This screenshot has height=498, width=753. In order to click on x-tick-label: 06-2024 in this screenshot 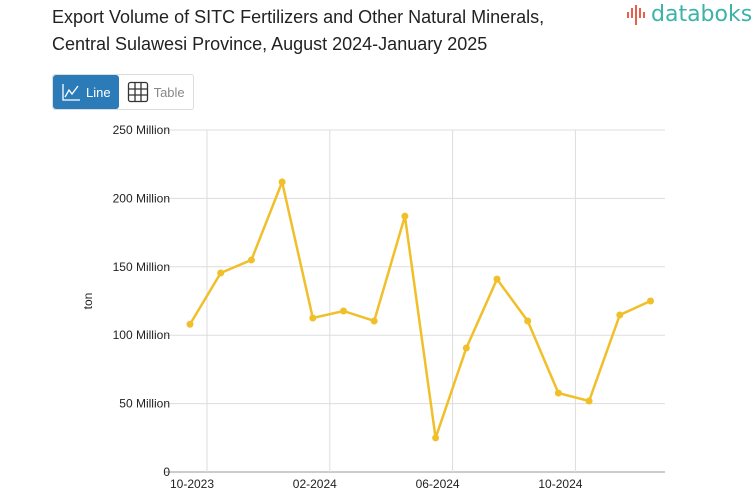, I will do `click(438, 484)`.